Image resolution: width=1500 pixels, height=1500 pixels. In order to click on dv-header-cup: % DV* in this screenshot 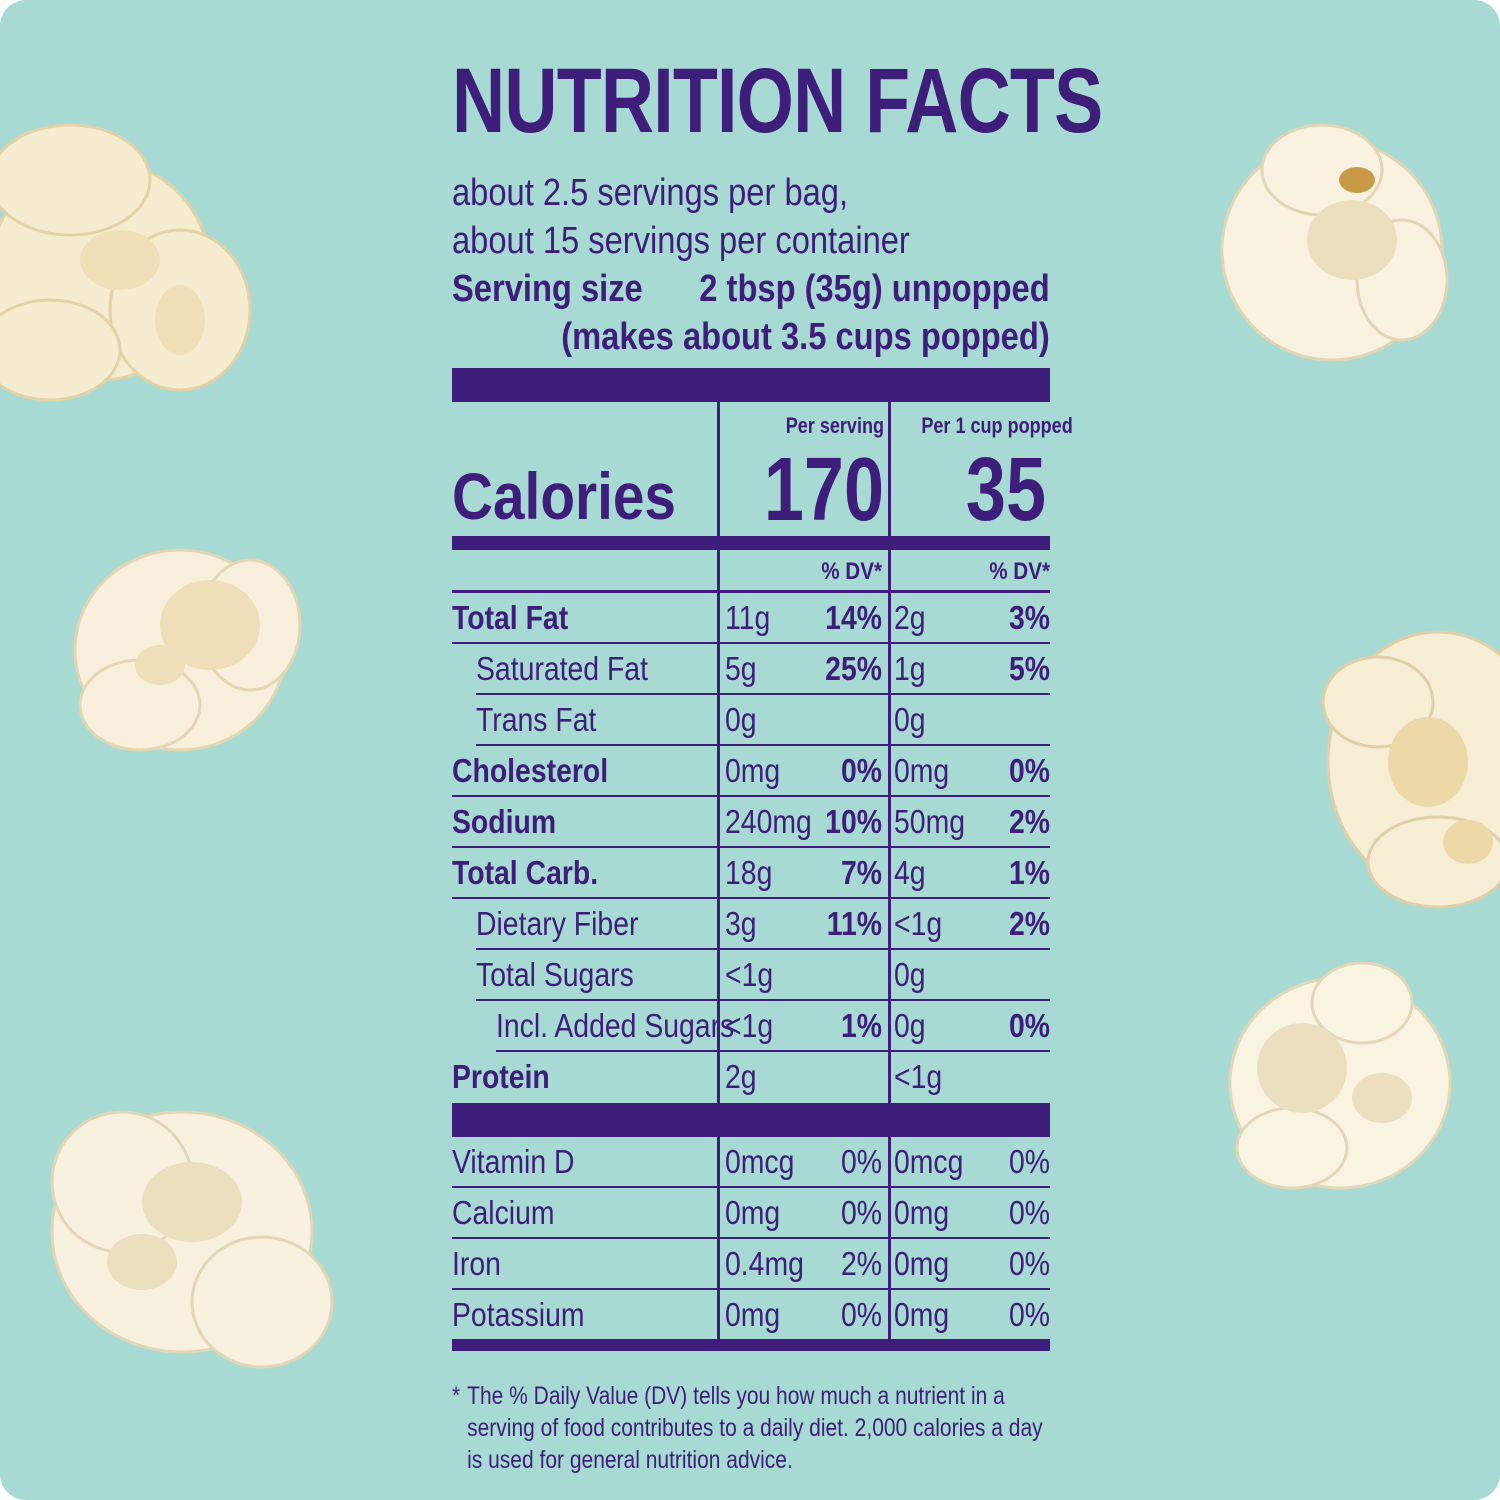, I will do `click(1019, 571)`.